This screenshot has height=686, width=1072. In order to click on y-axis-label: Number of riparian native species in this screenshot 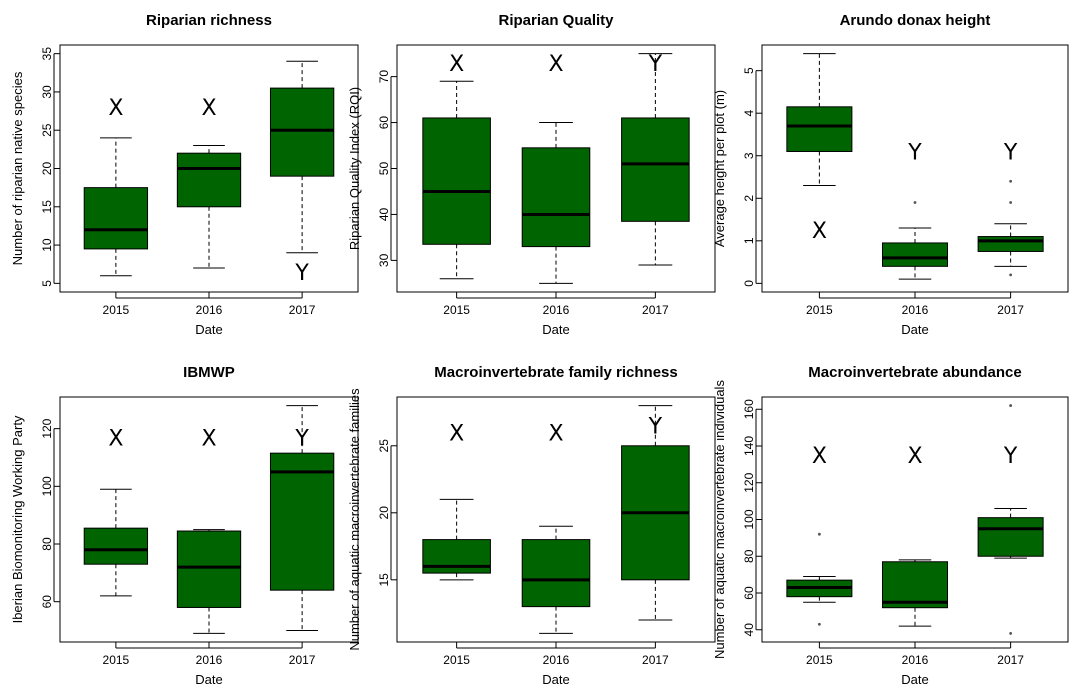, I will do `click(17, 168)`.